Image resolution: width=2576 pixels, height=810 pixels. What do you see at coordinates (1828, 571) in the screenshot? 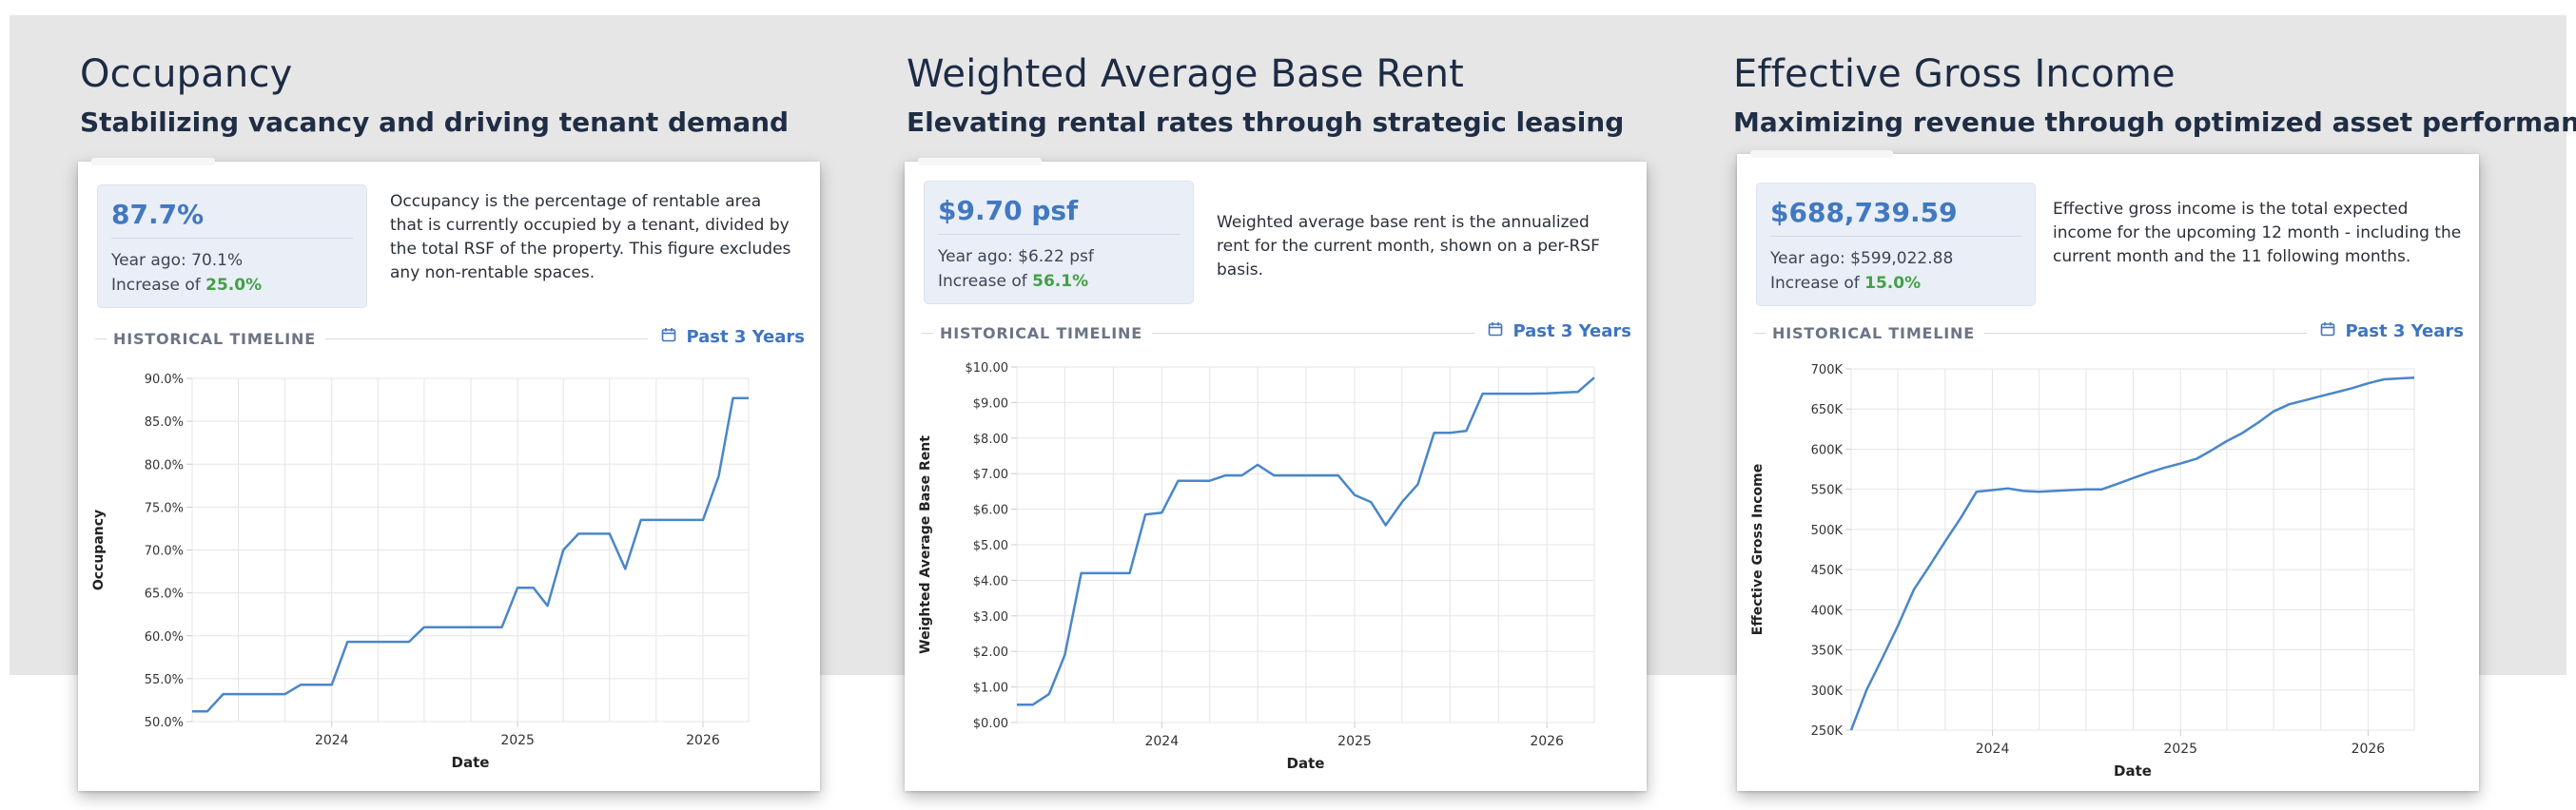
I see `y-tick-label: 450K` at bounding box center [1828, 571].